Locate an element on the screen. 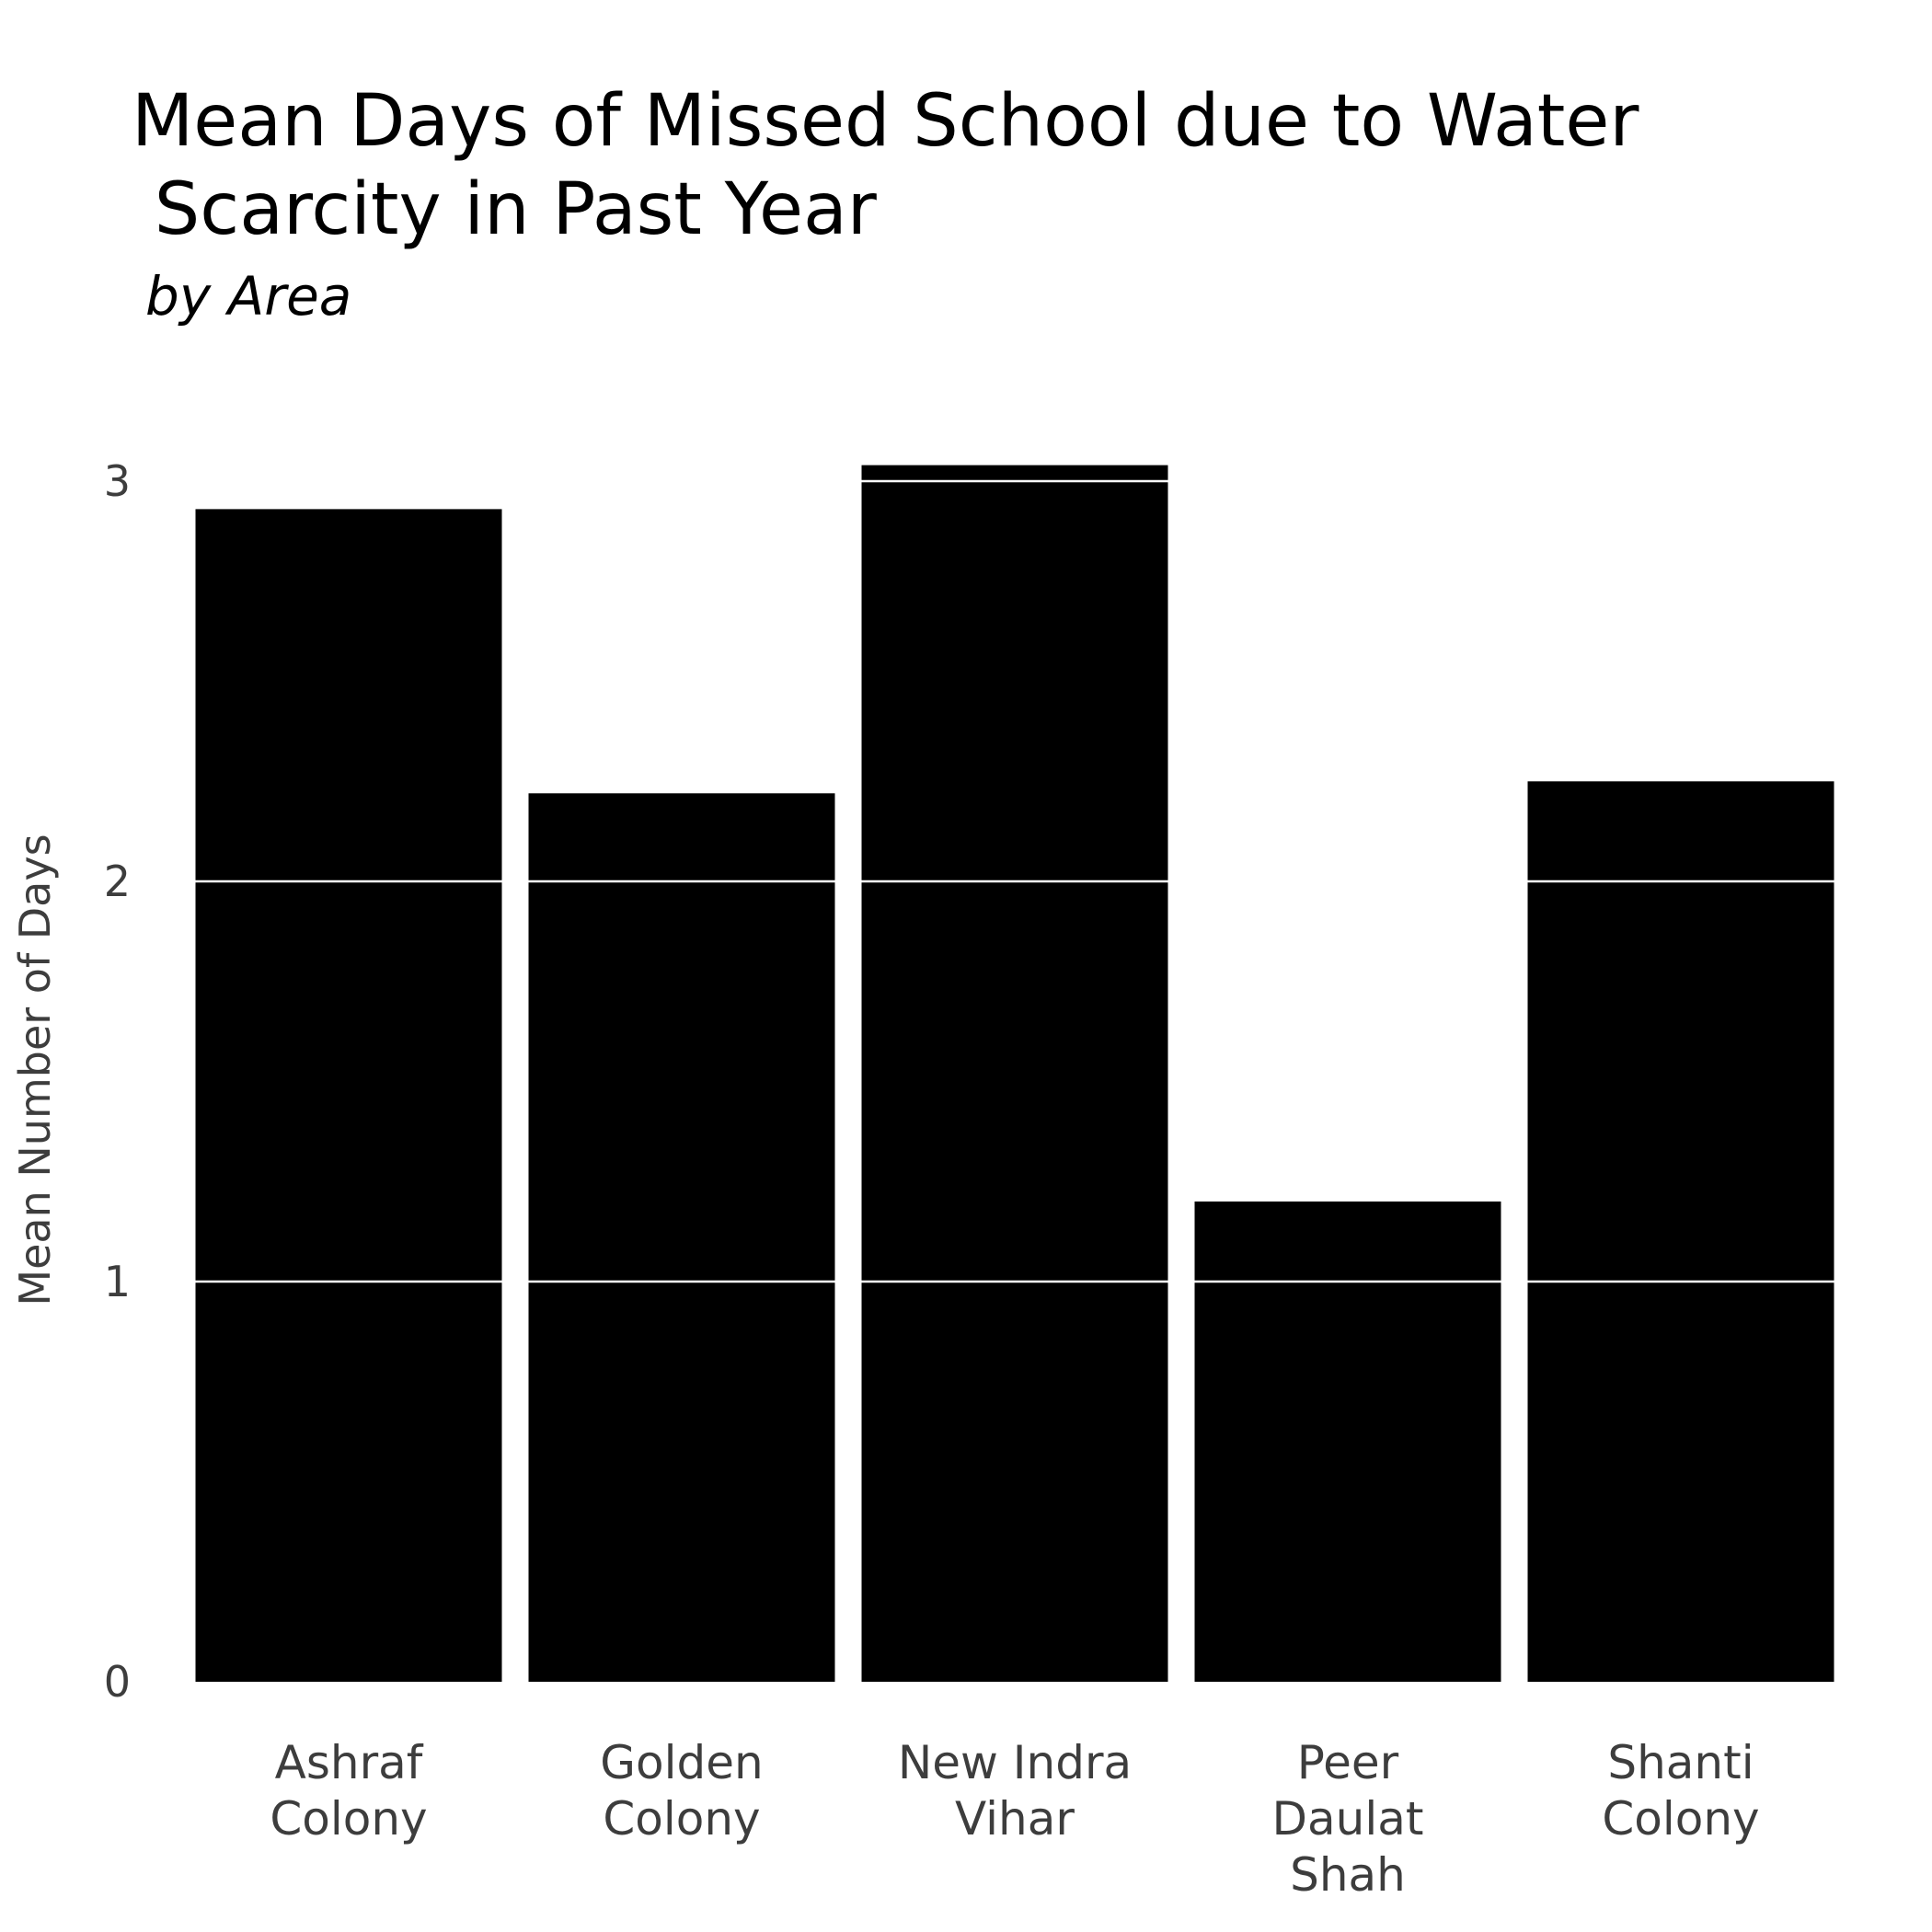  x-tick-label-line: Peer is located at coordinates (1348, 1762).